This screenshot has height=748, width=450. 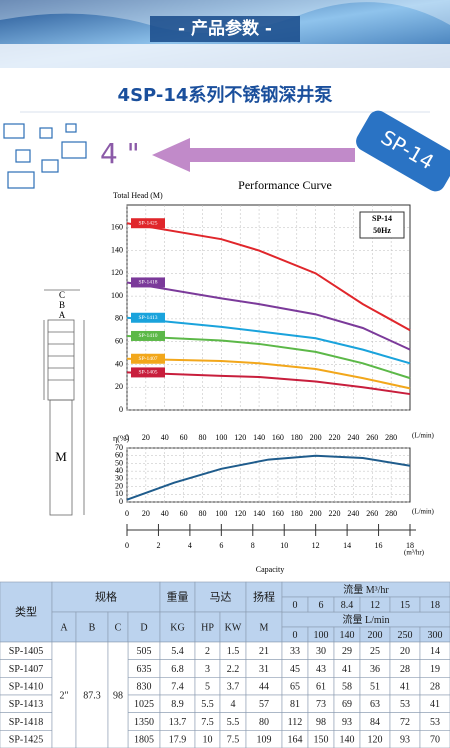 What do you see at coordinates (405, 635) in the screenshot?
I see `flow-header: 250` at bounding box center [405, 635].